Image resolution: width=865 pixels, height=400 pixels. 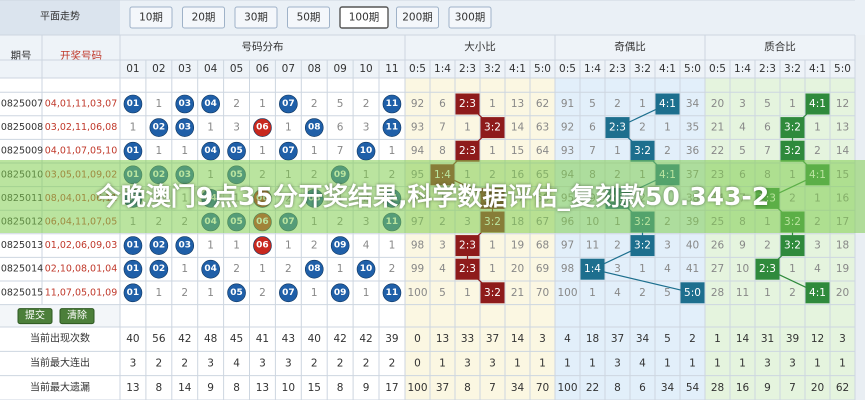 I want to click on stat-value: 2, so click(x=366, y=363).